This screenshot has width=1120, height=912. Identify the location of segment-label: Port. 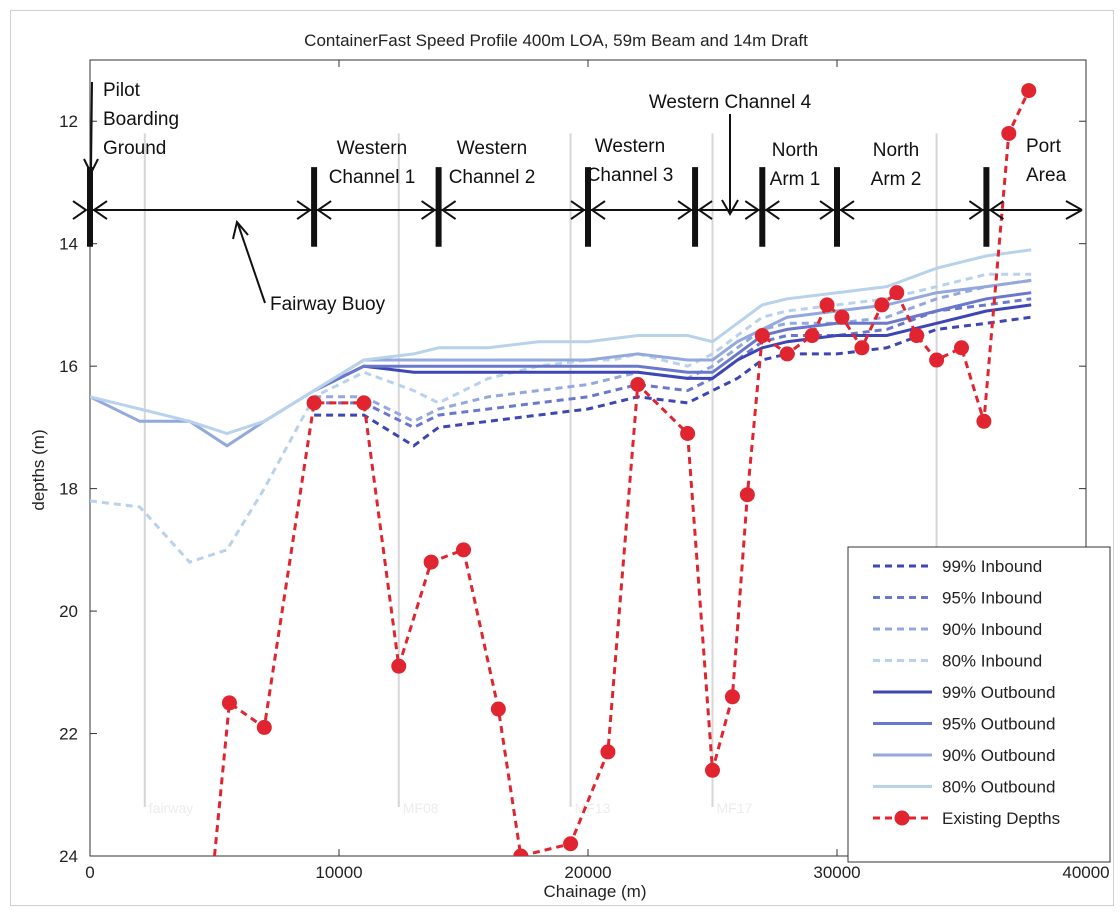
(1044, 146).